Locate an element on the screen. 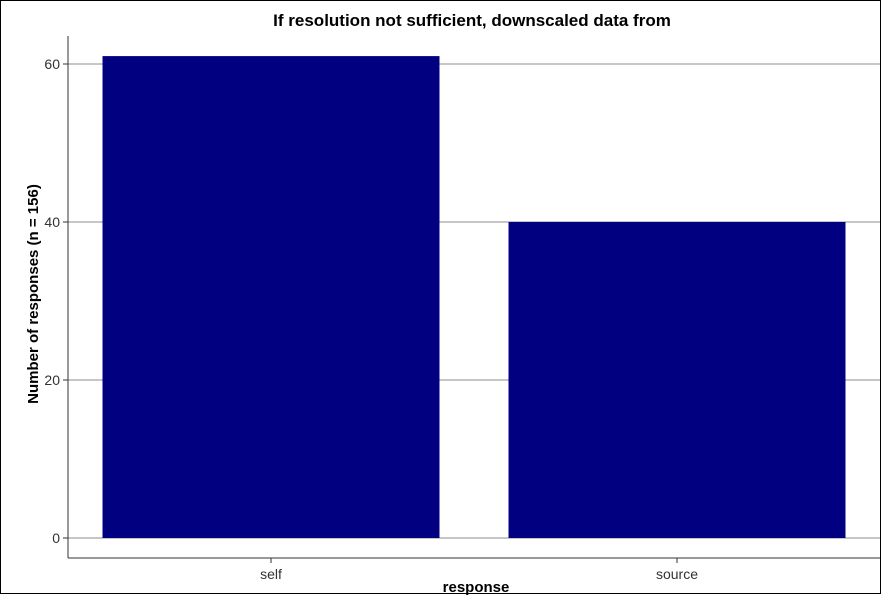  x-axis-title: response is located at coordinates (476, 587).